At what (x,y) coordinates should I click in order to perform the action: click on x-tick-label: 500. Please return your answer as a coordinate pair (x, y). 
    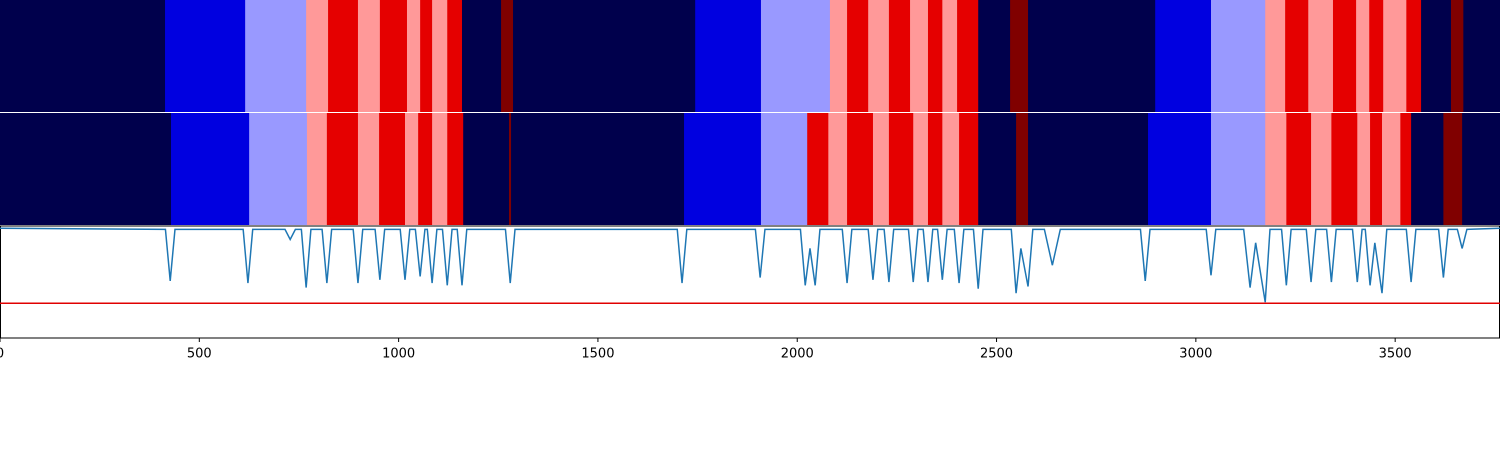
    Looking at the image, I should click on (199, 354).